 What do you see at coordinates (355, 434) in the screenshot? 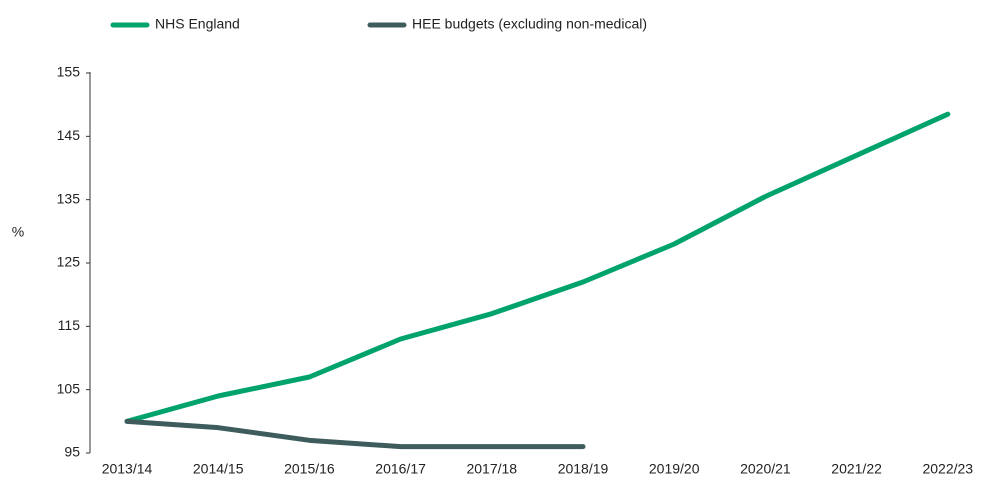
I see `line-series` at bounding box center [355, 434].